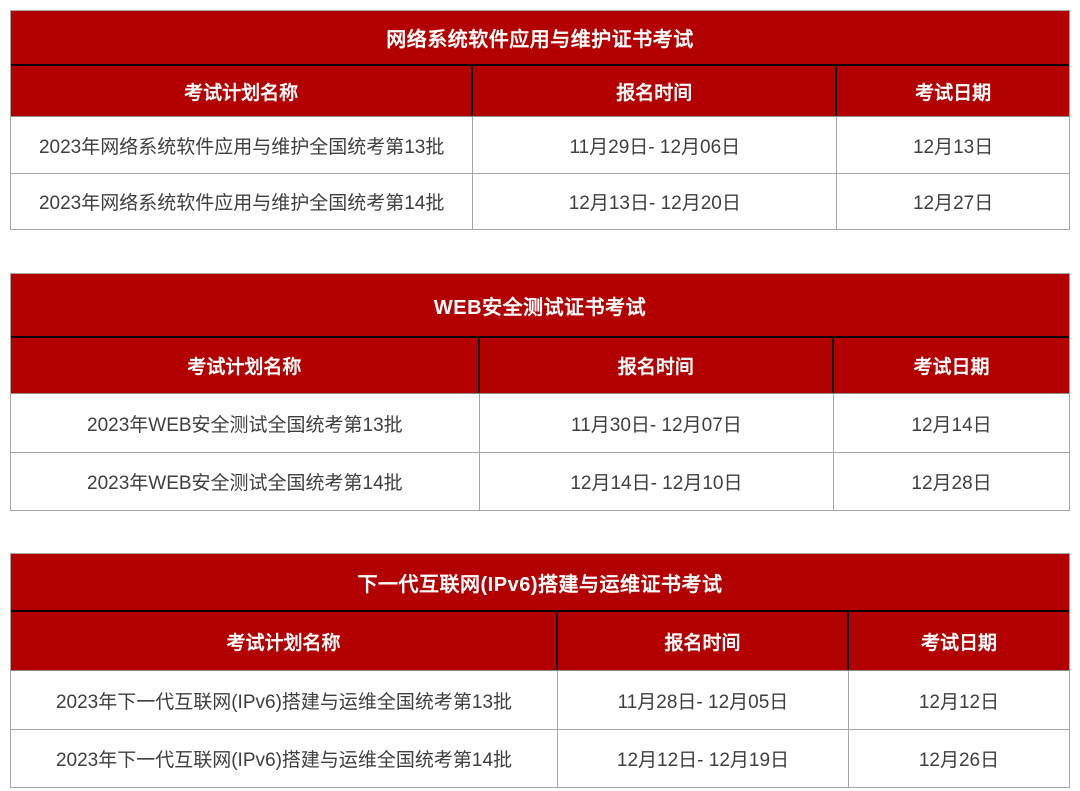  What do you see at coordinates (242, 145) in the screenshot?
I see `plan-name-cell: 2023年网络系统软件应用与维护全国统考第13批` at bounding box center [242, 145].